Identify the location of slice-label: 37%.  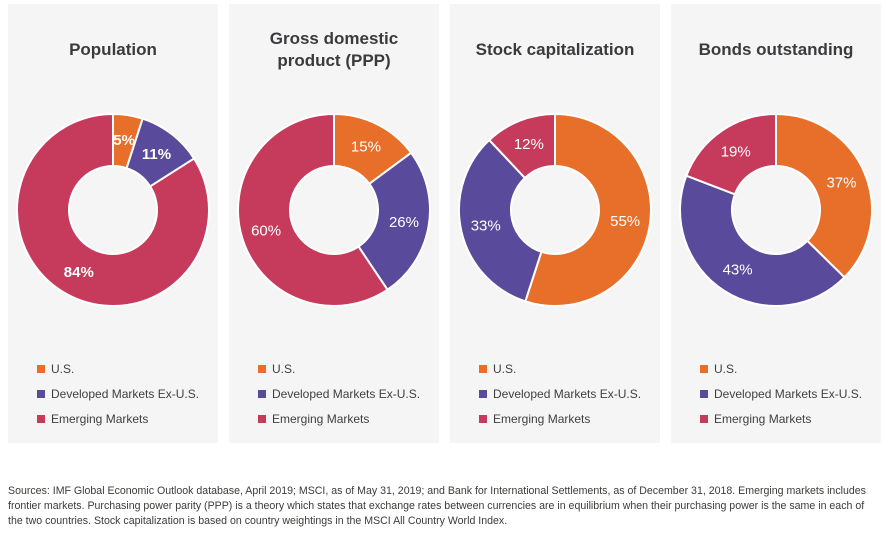
(841, 183).